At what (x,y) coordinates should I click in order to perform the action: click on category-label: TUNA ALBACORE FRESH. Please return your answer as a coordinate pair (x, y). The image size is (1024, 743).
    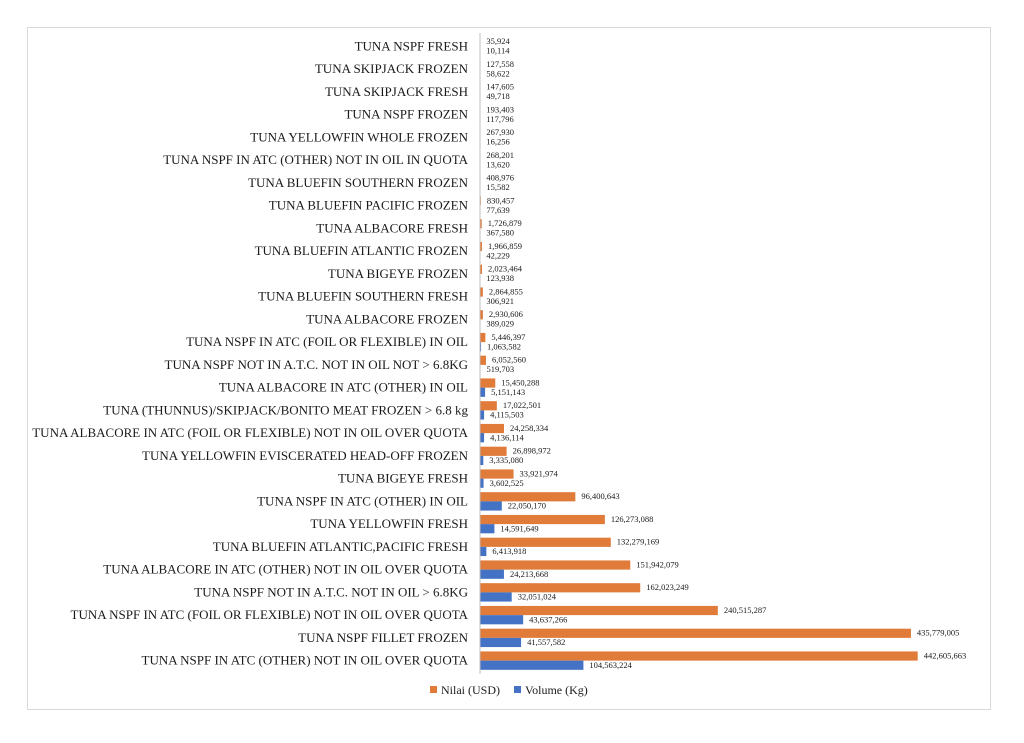
    Looking at the image, I should click on (392, 227).